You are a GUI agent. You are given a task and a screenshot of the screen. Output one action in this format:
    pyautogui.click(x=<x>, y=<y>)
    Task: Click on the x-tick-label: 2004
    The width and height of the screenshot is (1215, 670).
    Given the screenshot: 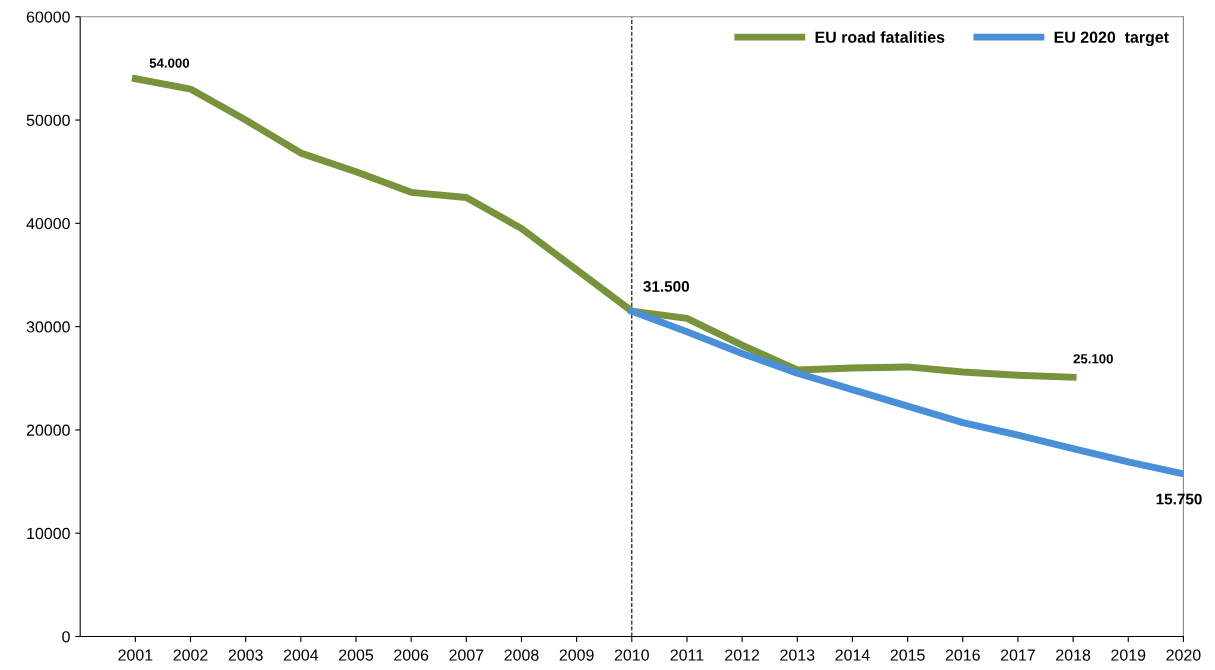 What is the action you would take?
    pyautogui.click(x=301, y=655)
    